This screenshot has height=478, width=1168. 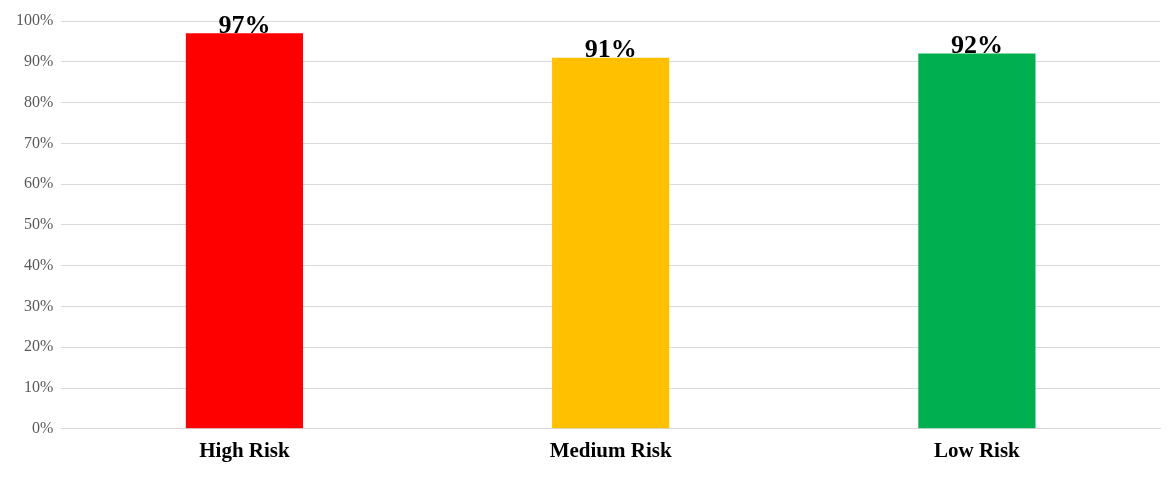 I want to click on y-tick-label: 60%, so click(x=39, y=183).